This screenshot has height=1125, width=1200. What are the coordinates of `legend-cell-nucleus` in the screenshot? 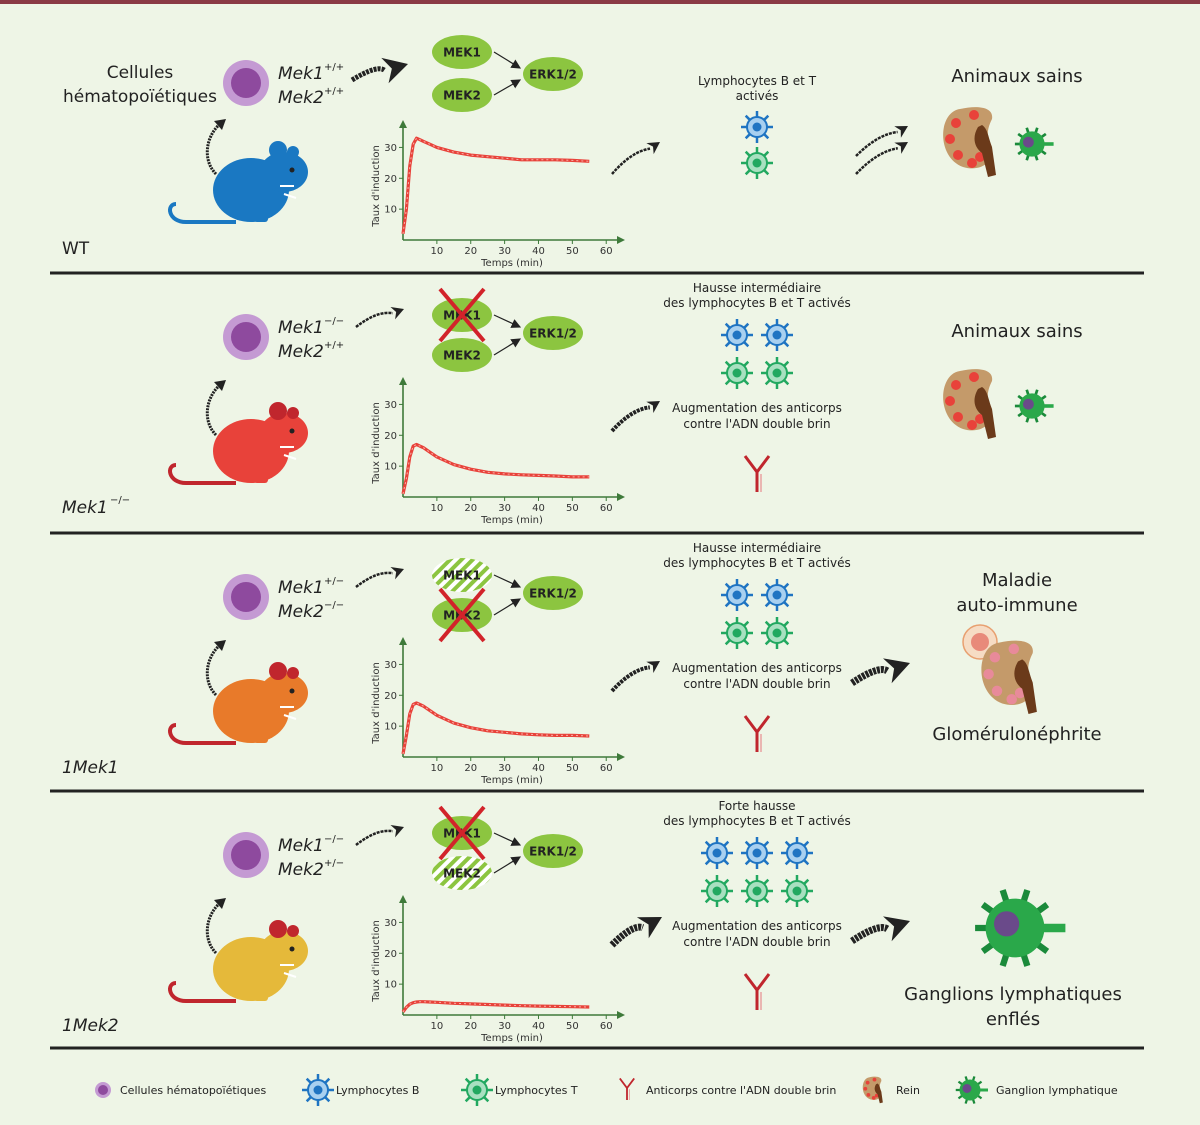 It's located at (103, 1090).